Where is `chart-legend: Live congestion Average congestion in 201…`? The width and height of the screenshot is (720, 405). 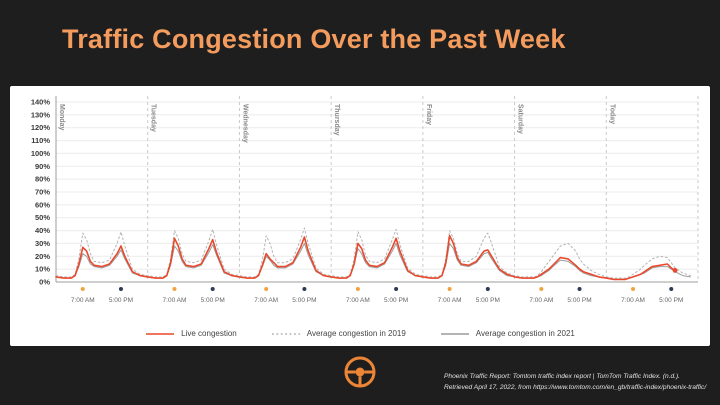
chart-legend: Live congestion Average congestion in 201… is located at coordinates (360, 333).